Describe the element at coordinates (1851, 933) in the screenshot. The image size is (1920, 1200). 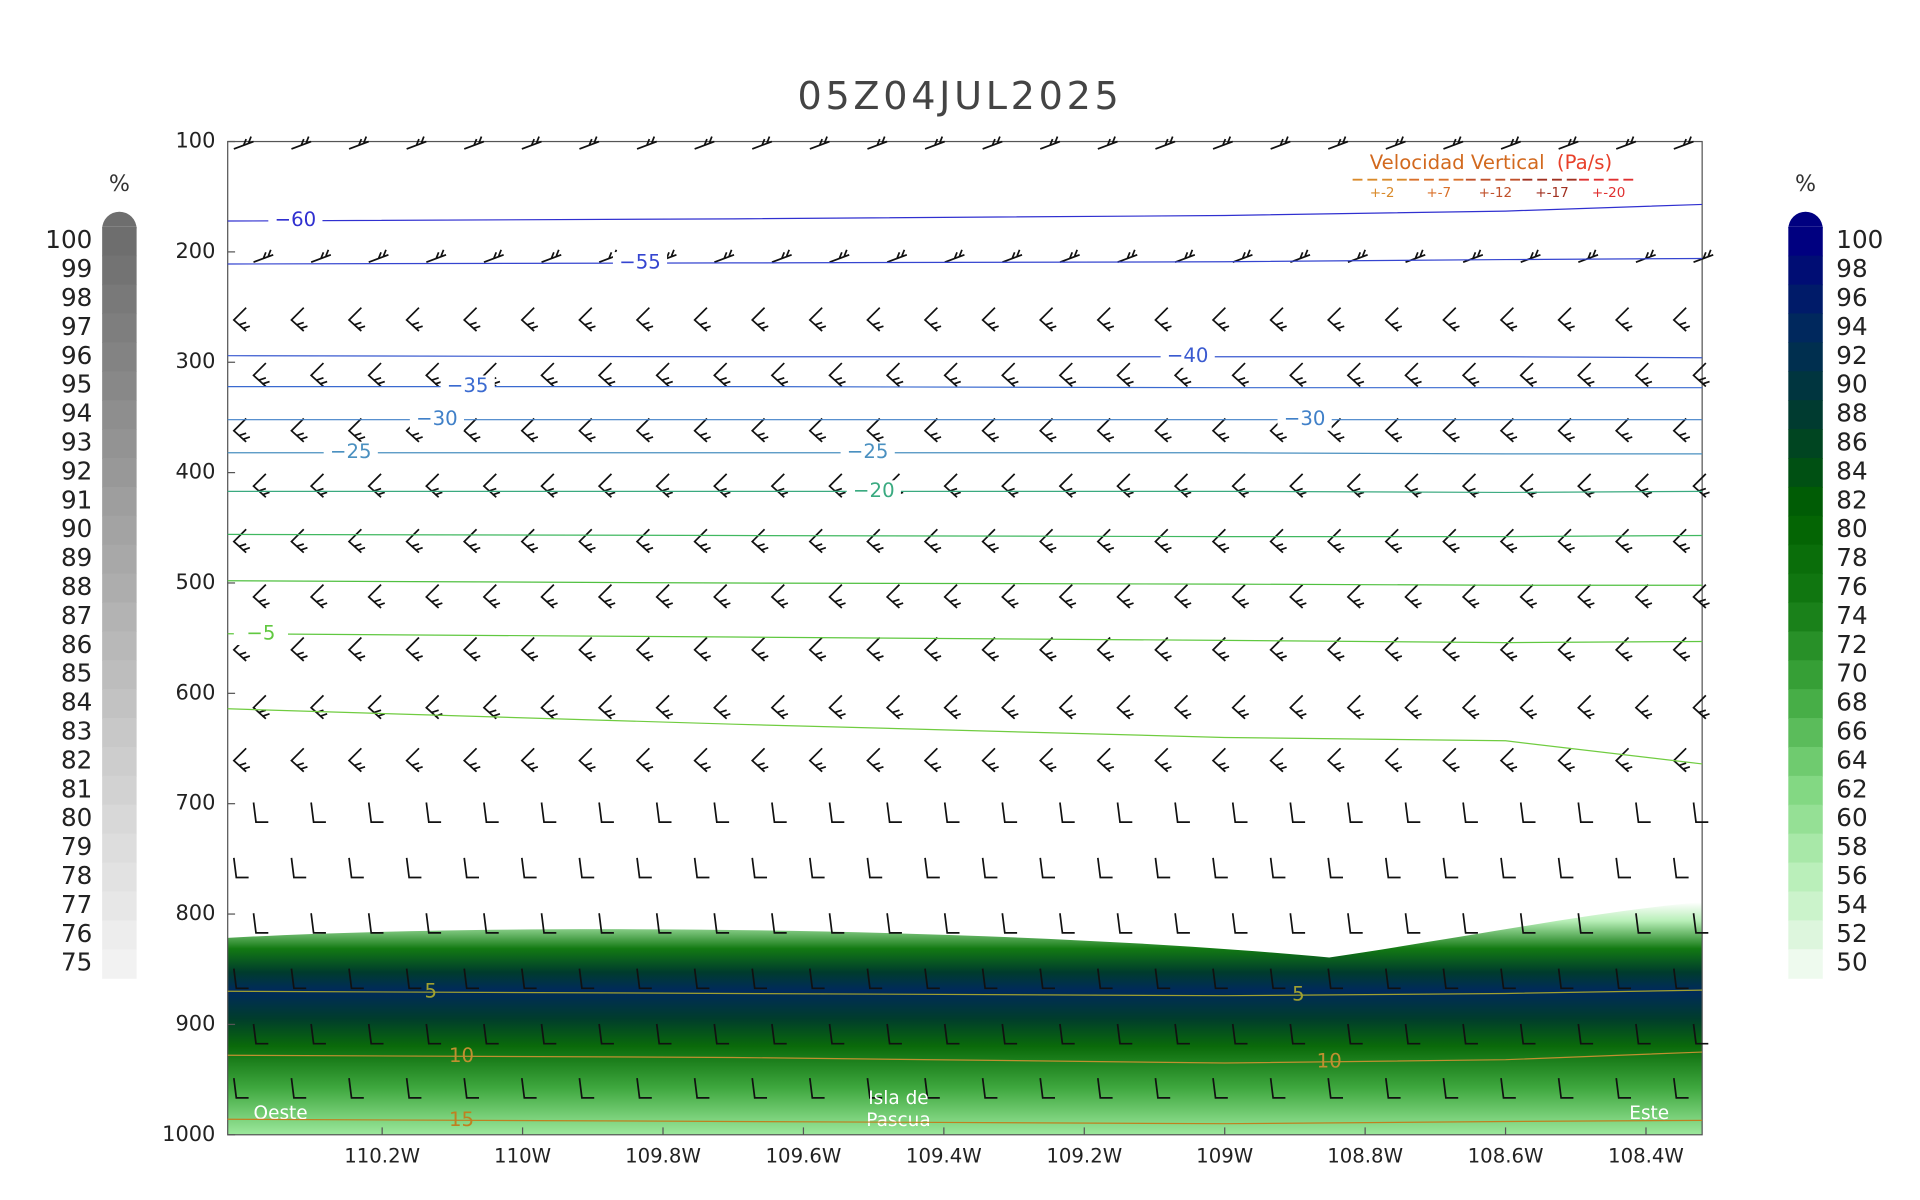
I see `colorbar-label: 52` at that location.